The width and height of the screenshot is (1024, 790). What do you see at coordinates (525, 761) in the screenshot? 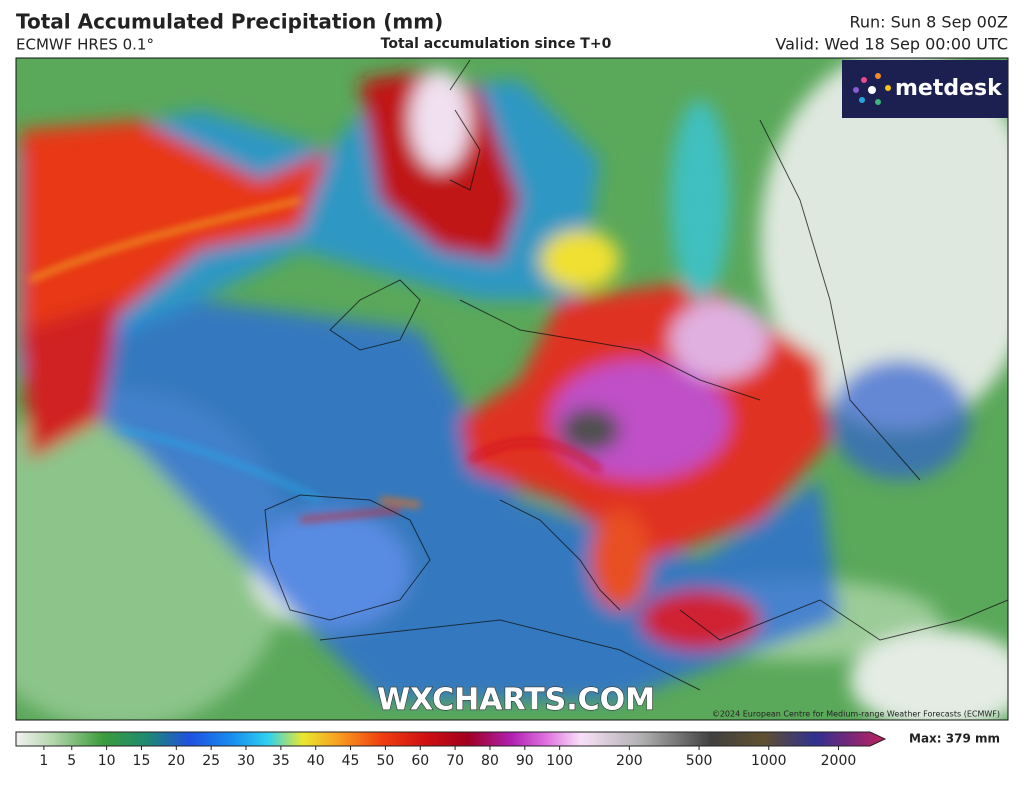
I see `colorbar-tick-label: 90` at bounding box center [525, 761].